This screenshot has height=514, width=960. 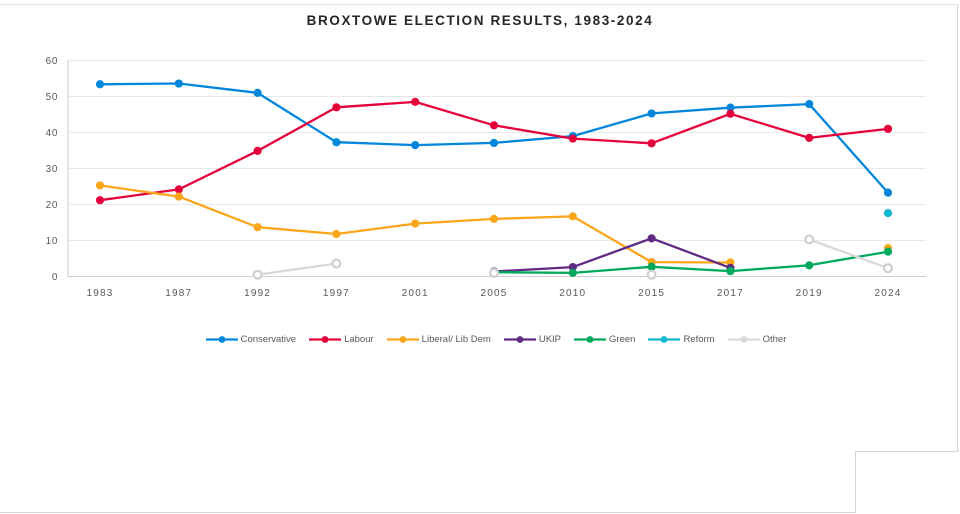 I want to click on legend-label: Conservative, so click(x=268, y=339).